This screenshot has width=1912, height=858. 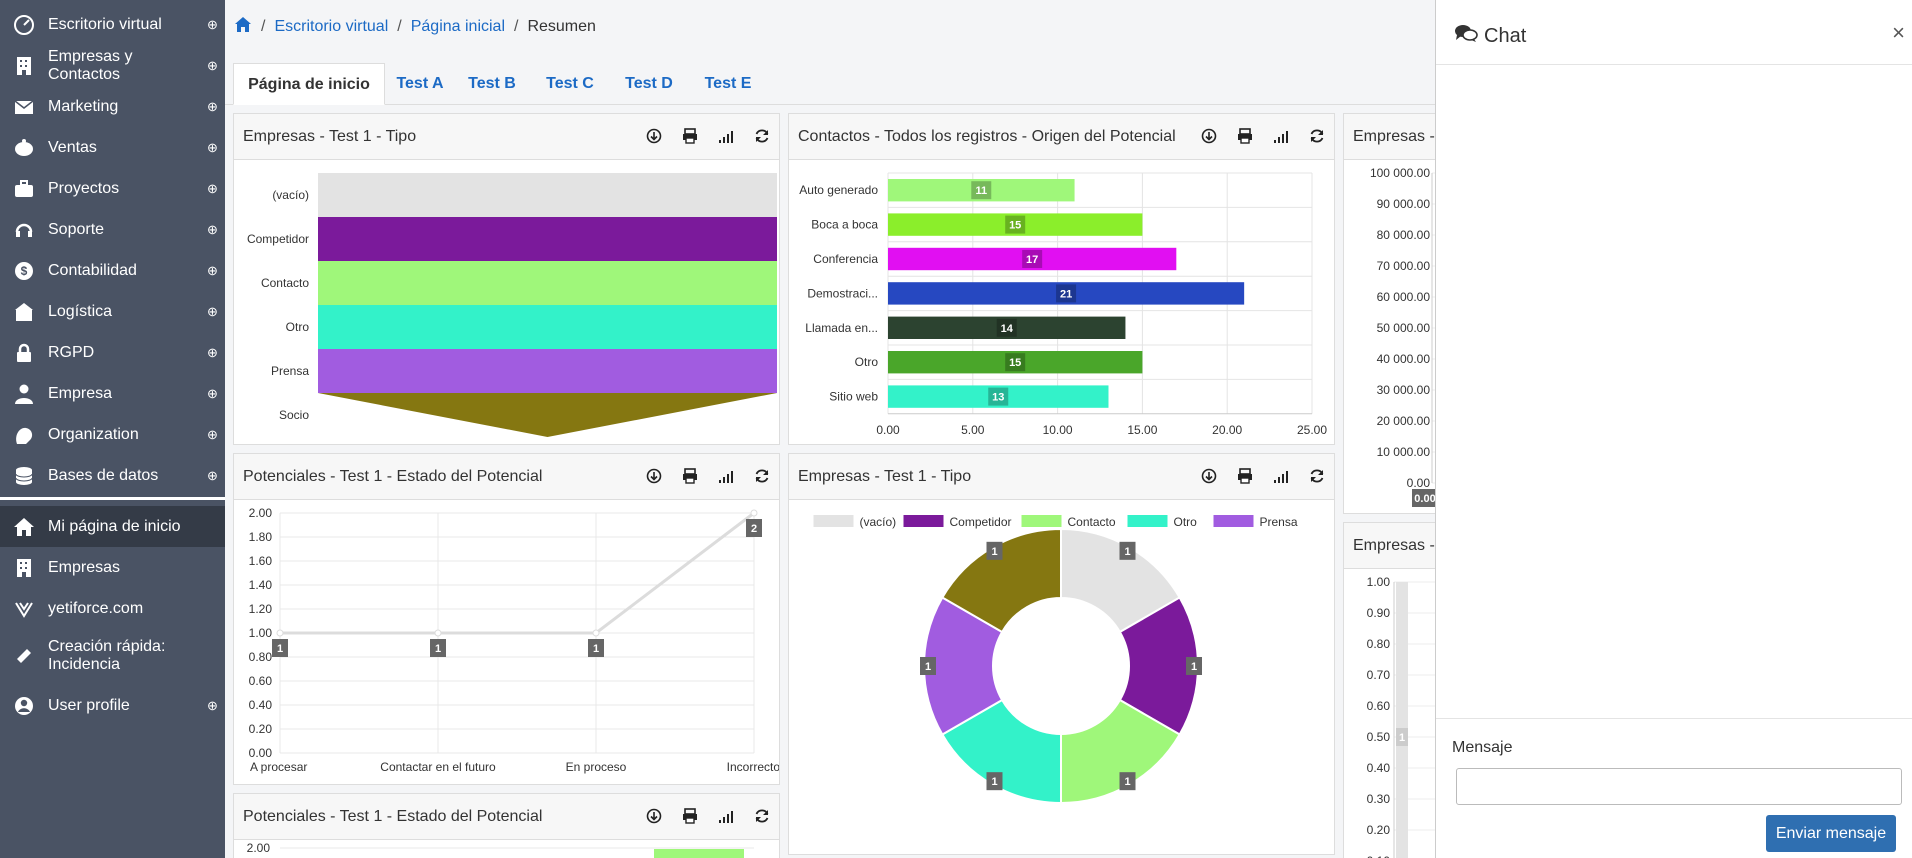 I want to click on tab-test-d: Test D, so click(x=649, y=83).